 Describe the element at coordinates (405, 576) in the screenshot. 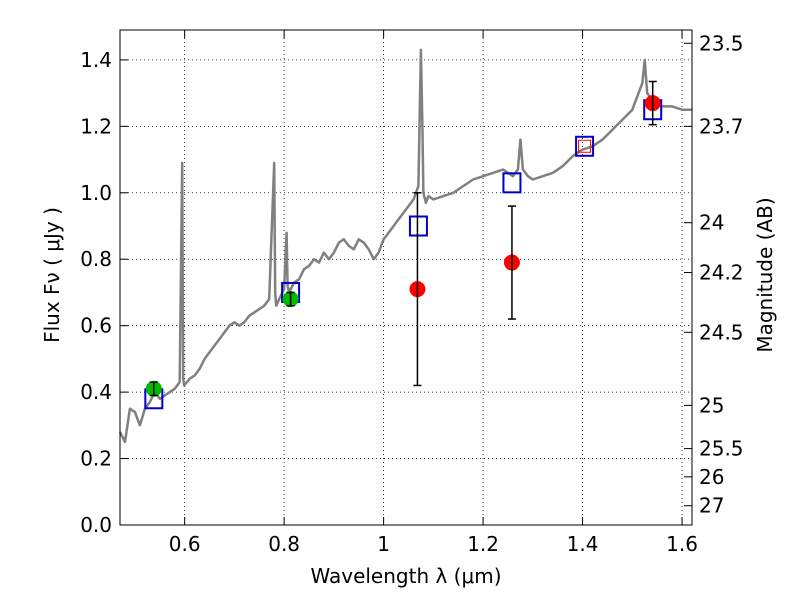

I see `x-axis-label: Wavelength λ (μm)` at that location.